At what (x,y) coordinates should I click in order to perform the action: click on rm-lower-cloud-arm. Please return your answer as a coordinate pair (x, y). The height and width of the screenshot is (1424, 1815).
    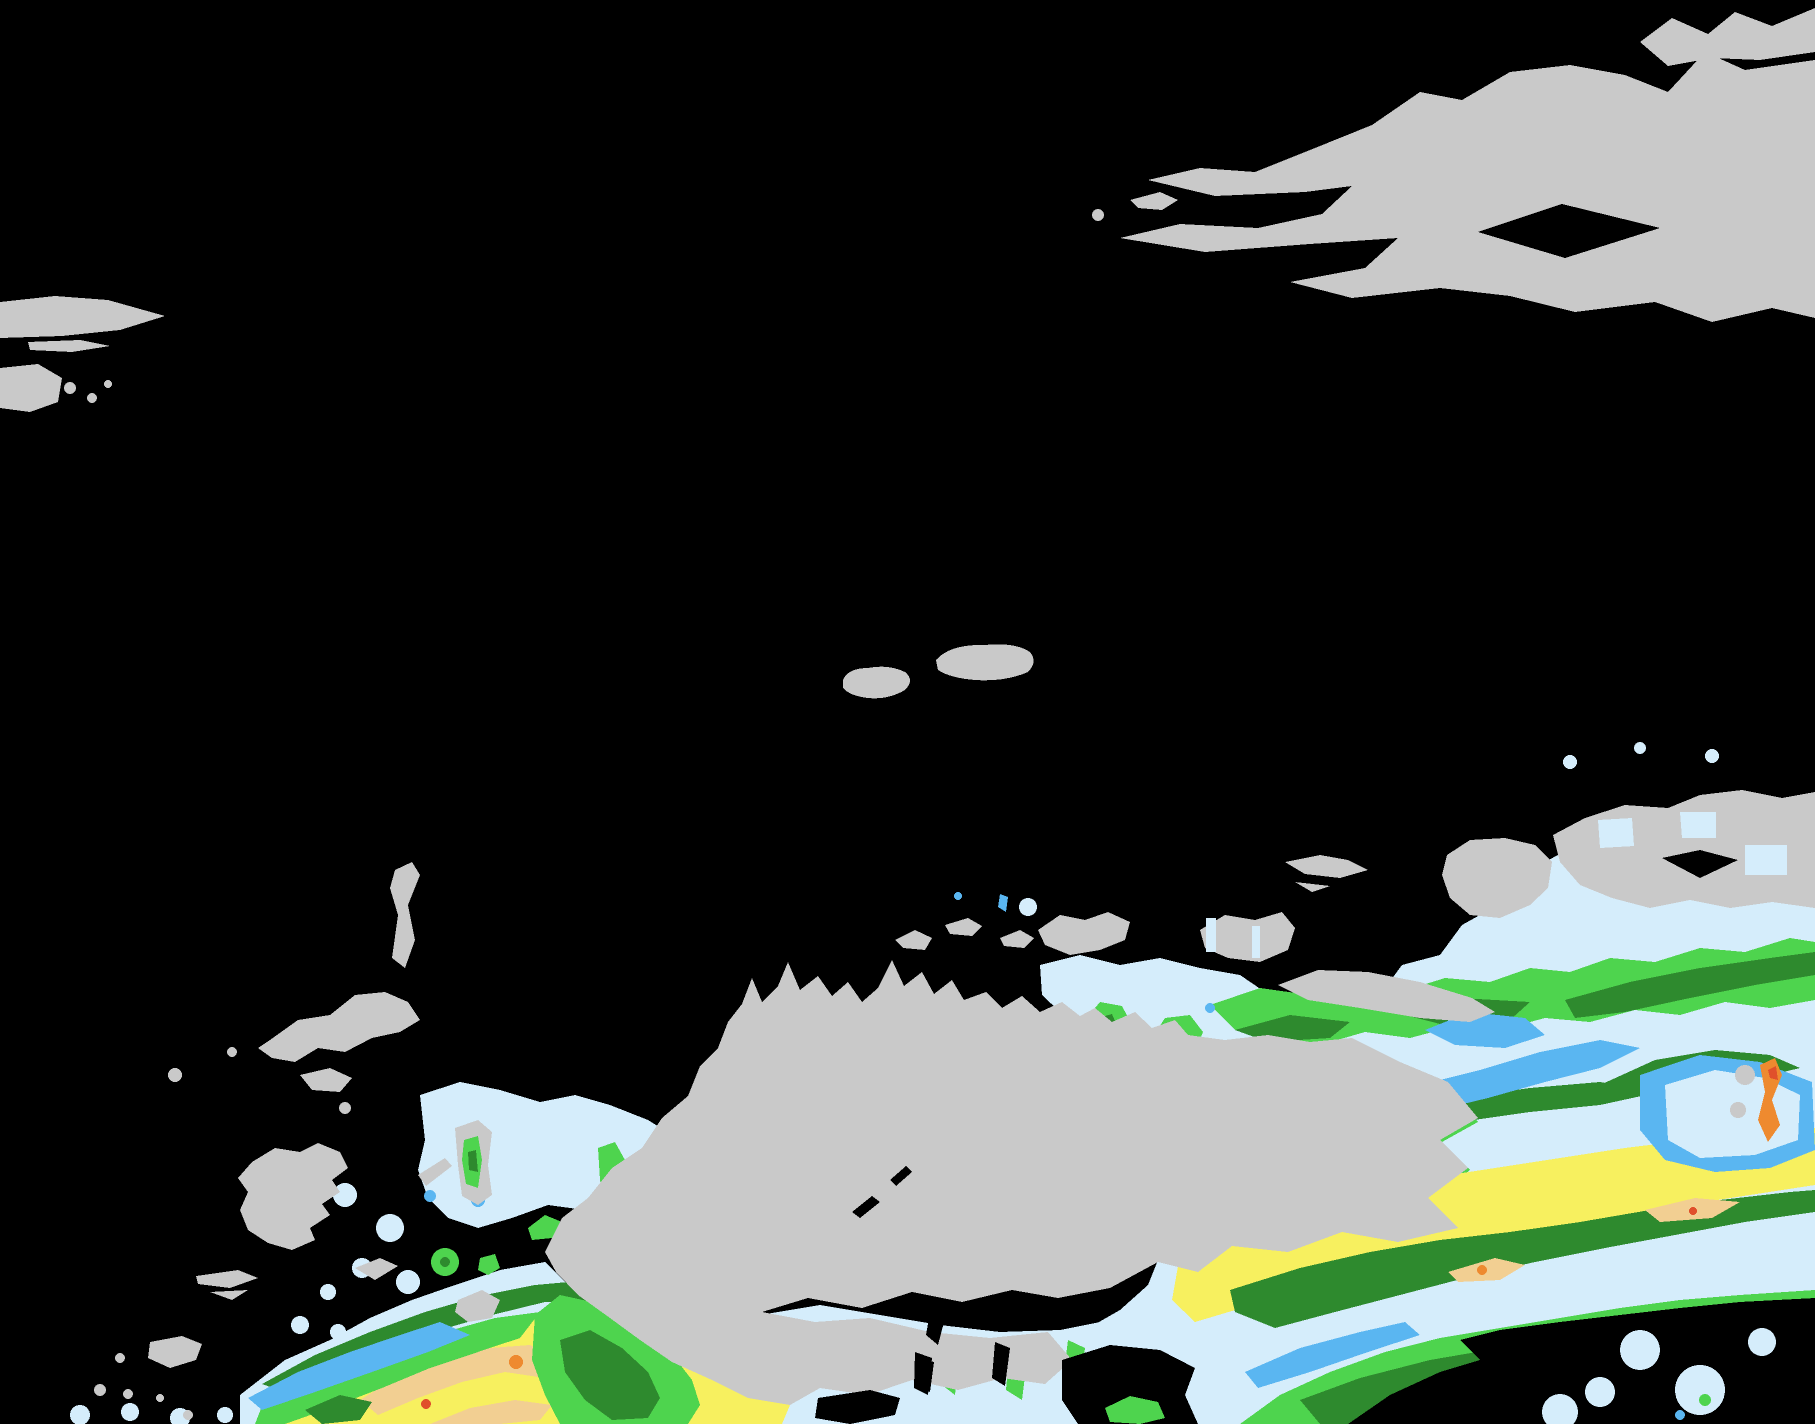
    Looking at the image, I should click on (1386, 996).